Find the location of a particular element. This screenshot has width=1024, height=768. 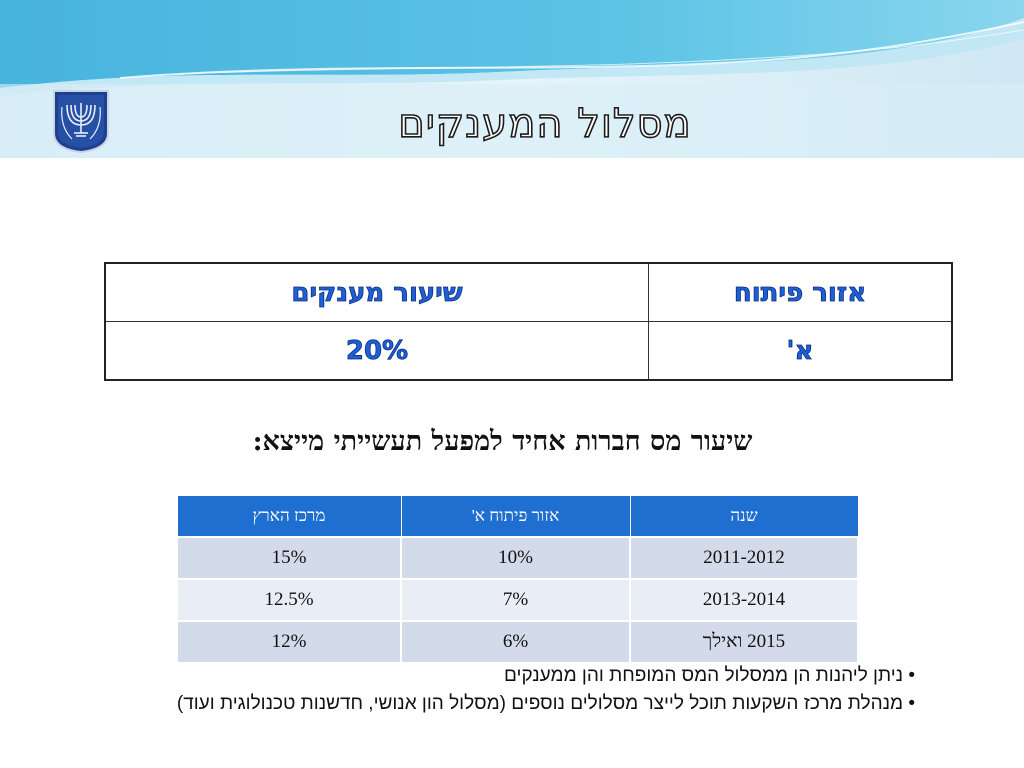

tax-cell-zone-a: 6% is located at coordinates (515, 642).